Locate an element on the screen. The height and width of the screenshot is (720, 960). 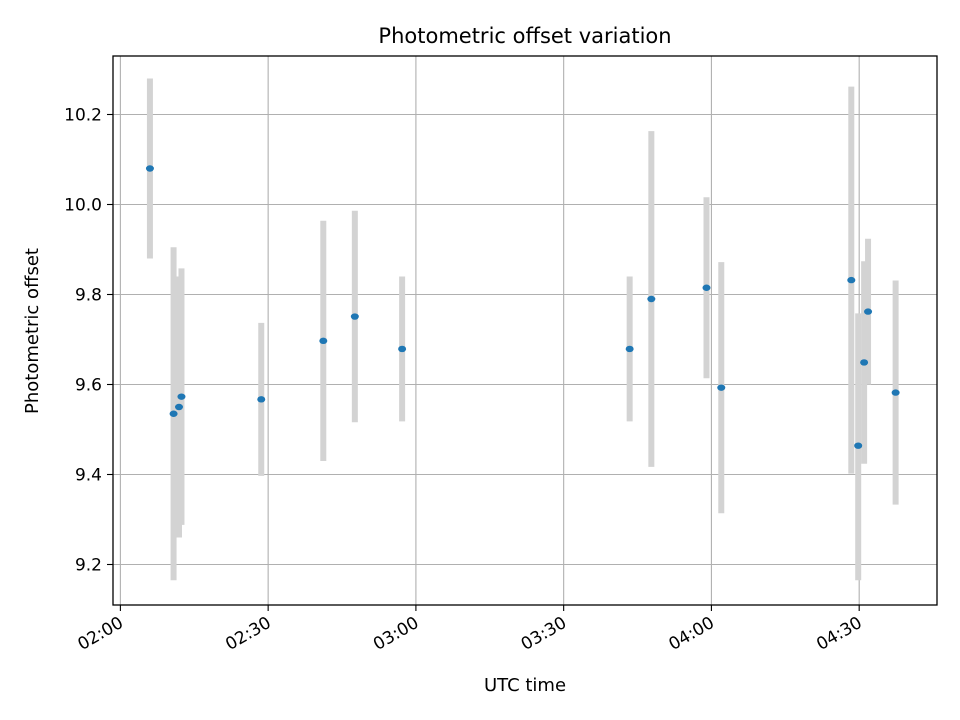
y-axis-ticks: 9.2 9.4 9.6 9.8 10.0 10.2 is located at coordinates (88, 341).